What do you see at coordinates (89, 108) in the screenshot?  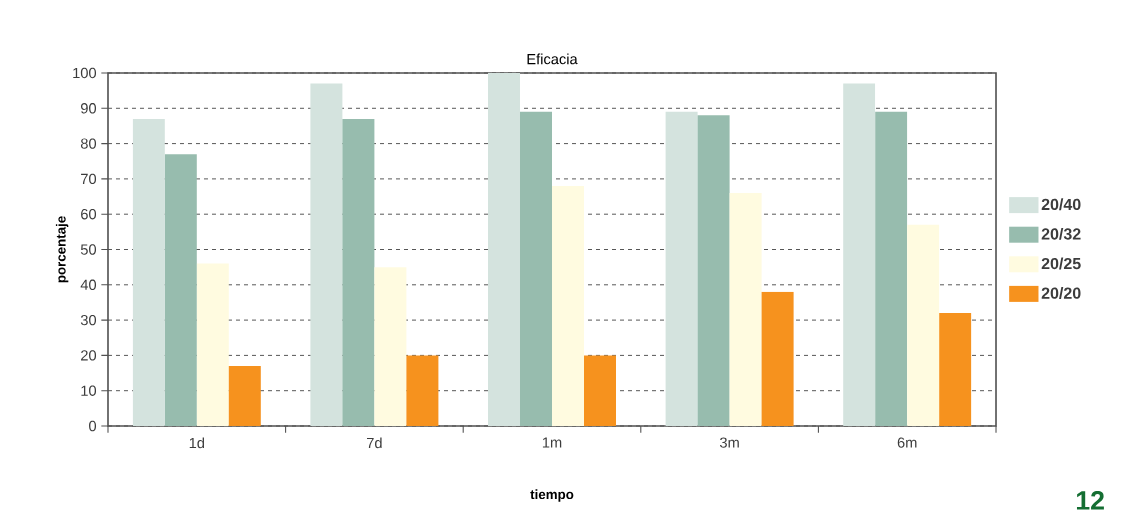 I see `y-tick-label: 90` at bounding box center [89, 108].